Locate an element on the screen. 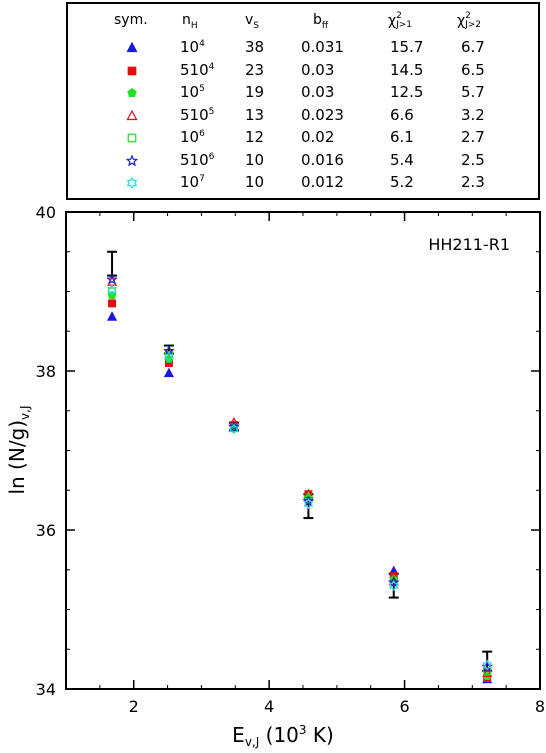 This screenshot has width=546, height=753. legend-marker-square-open is located at coordinates (132, 138).